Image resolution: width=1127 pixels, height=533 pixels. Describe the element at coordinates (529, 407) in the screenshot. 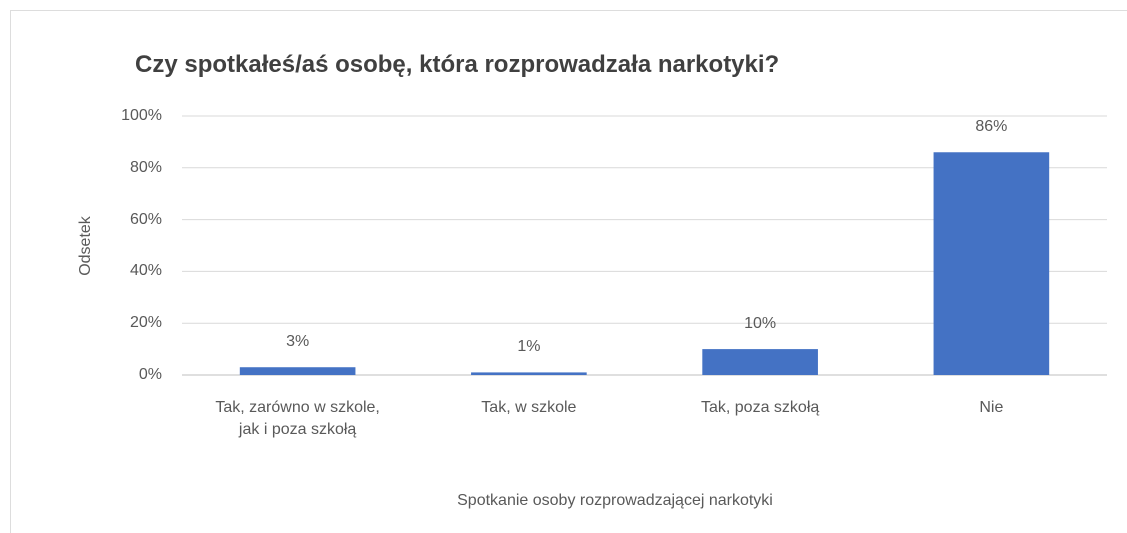

I see `x-tick-label: Tak, w szkole` at that location.